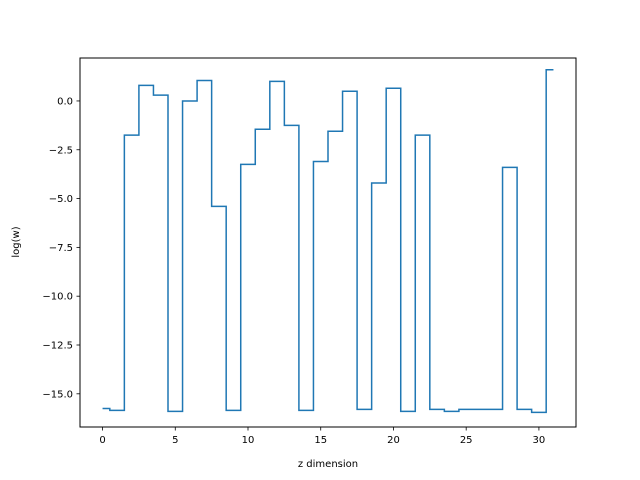  I want to click on y-tick-label: −7.5, so click(61, 248).